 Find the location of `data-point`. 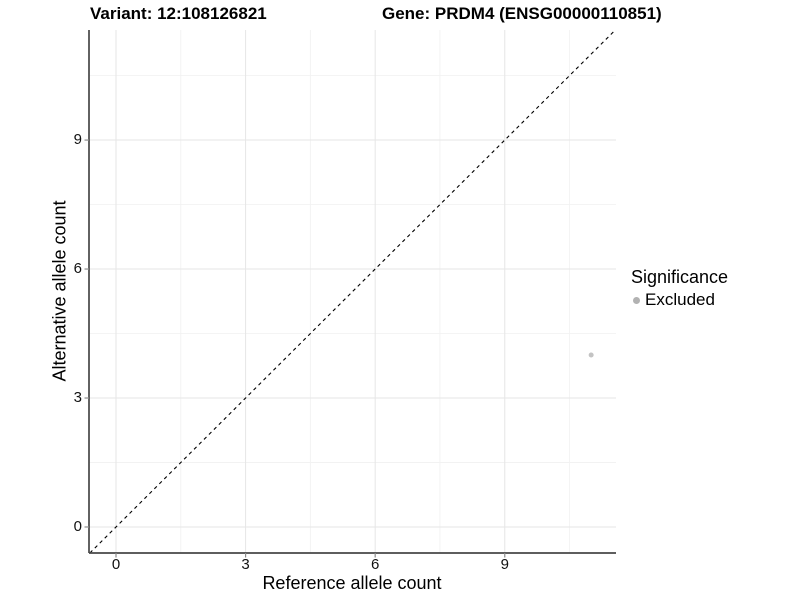

data-point is located at coordinates (591, 355).